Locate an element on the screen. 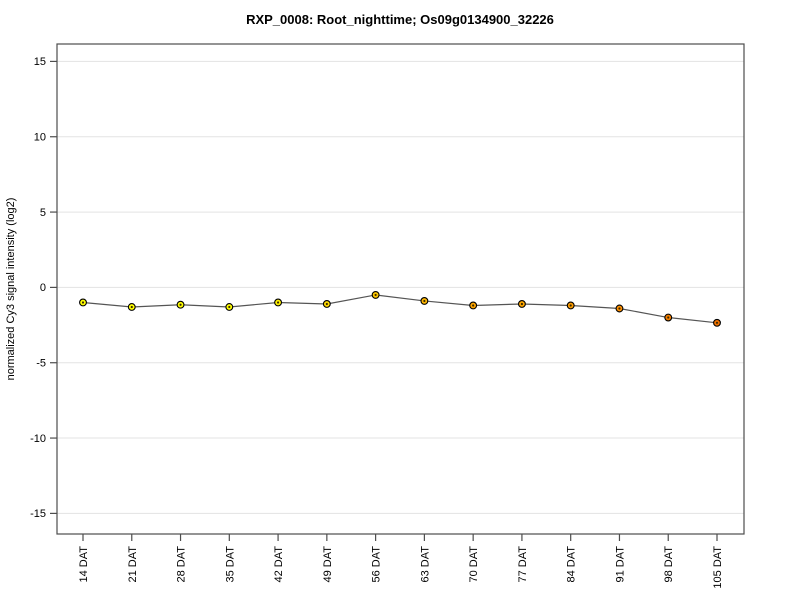  x-tick-label: 105 DAT is located at coordinates (718, 567).